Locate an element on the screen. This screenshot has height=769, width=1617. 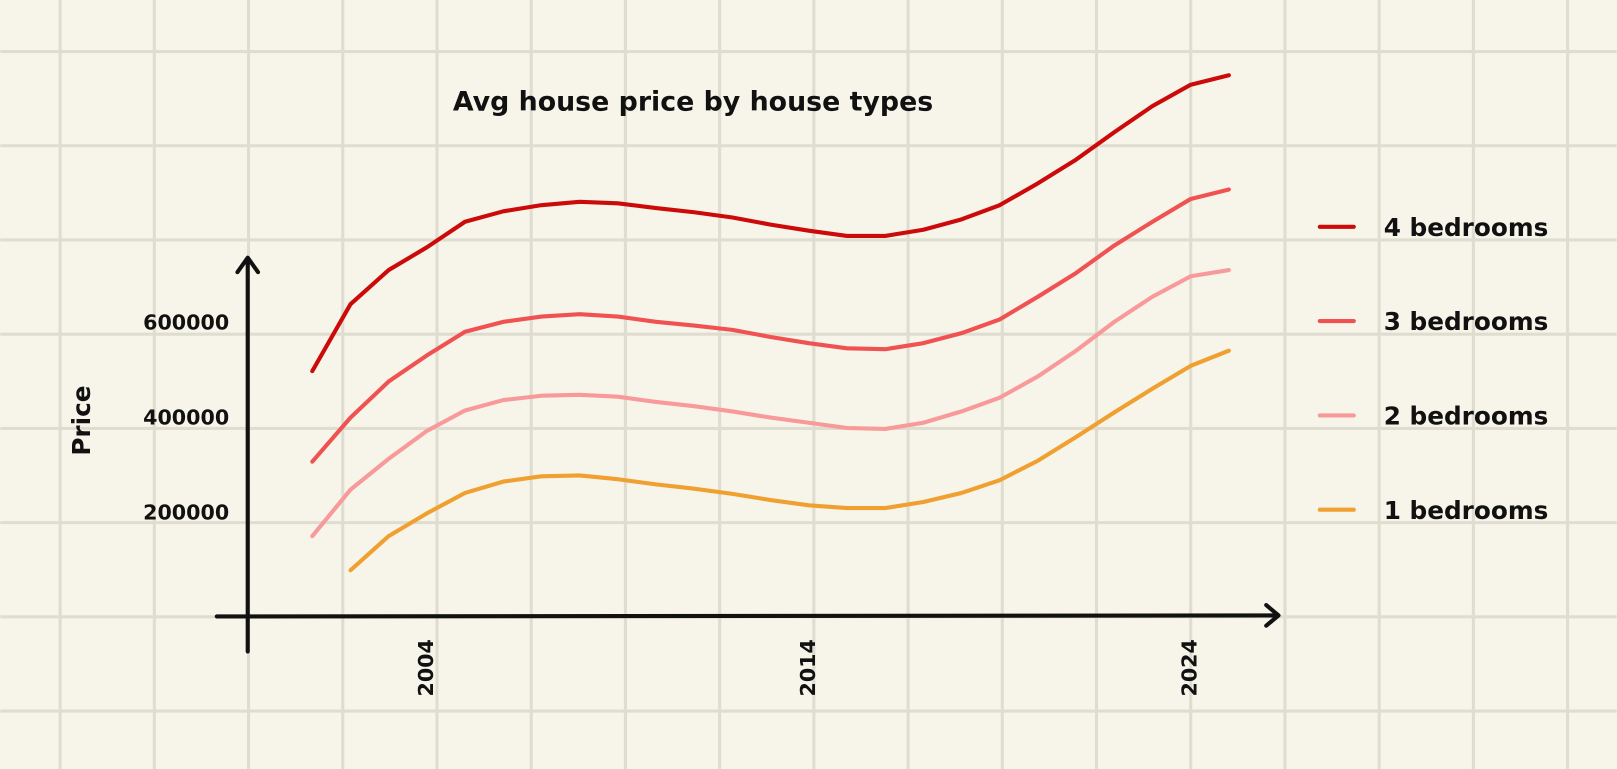
legend-label: 1 bedrooms is located at coordinates (1466, 510).